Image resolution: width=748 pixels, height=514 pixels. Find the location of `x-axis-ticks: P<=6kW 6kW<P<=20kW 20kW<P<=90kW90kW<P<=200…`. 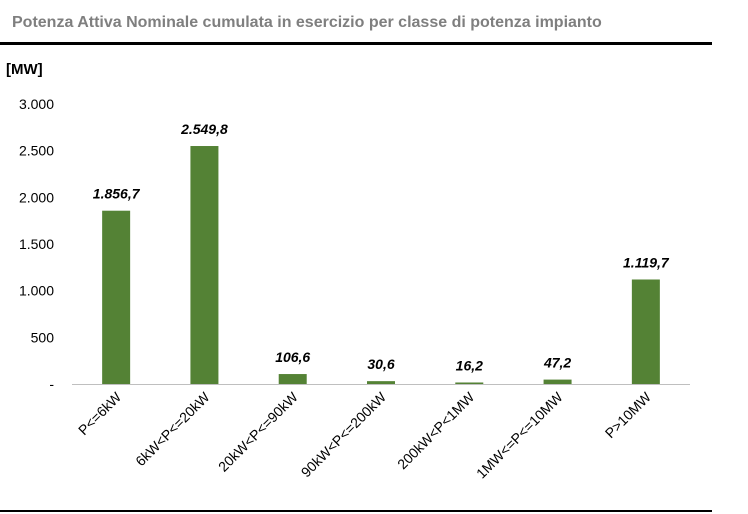

x-axis-ticks: P<=6kW 6kW<P<=20kW 20kW<P<=90kW90kW<P<=200… is located at coordinates (365, 434).